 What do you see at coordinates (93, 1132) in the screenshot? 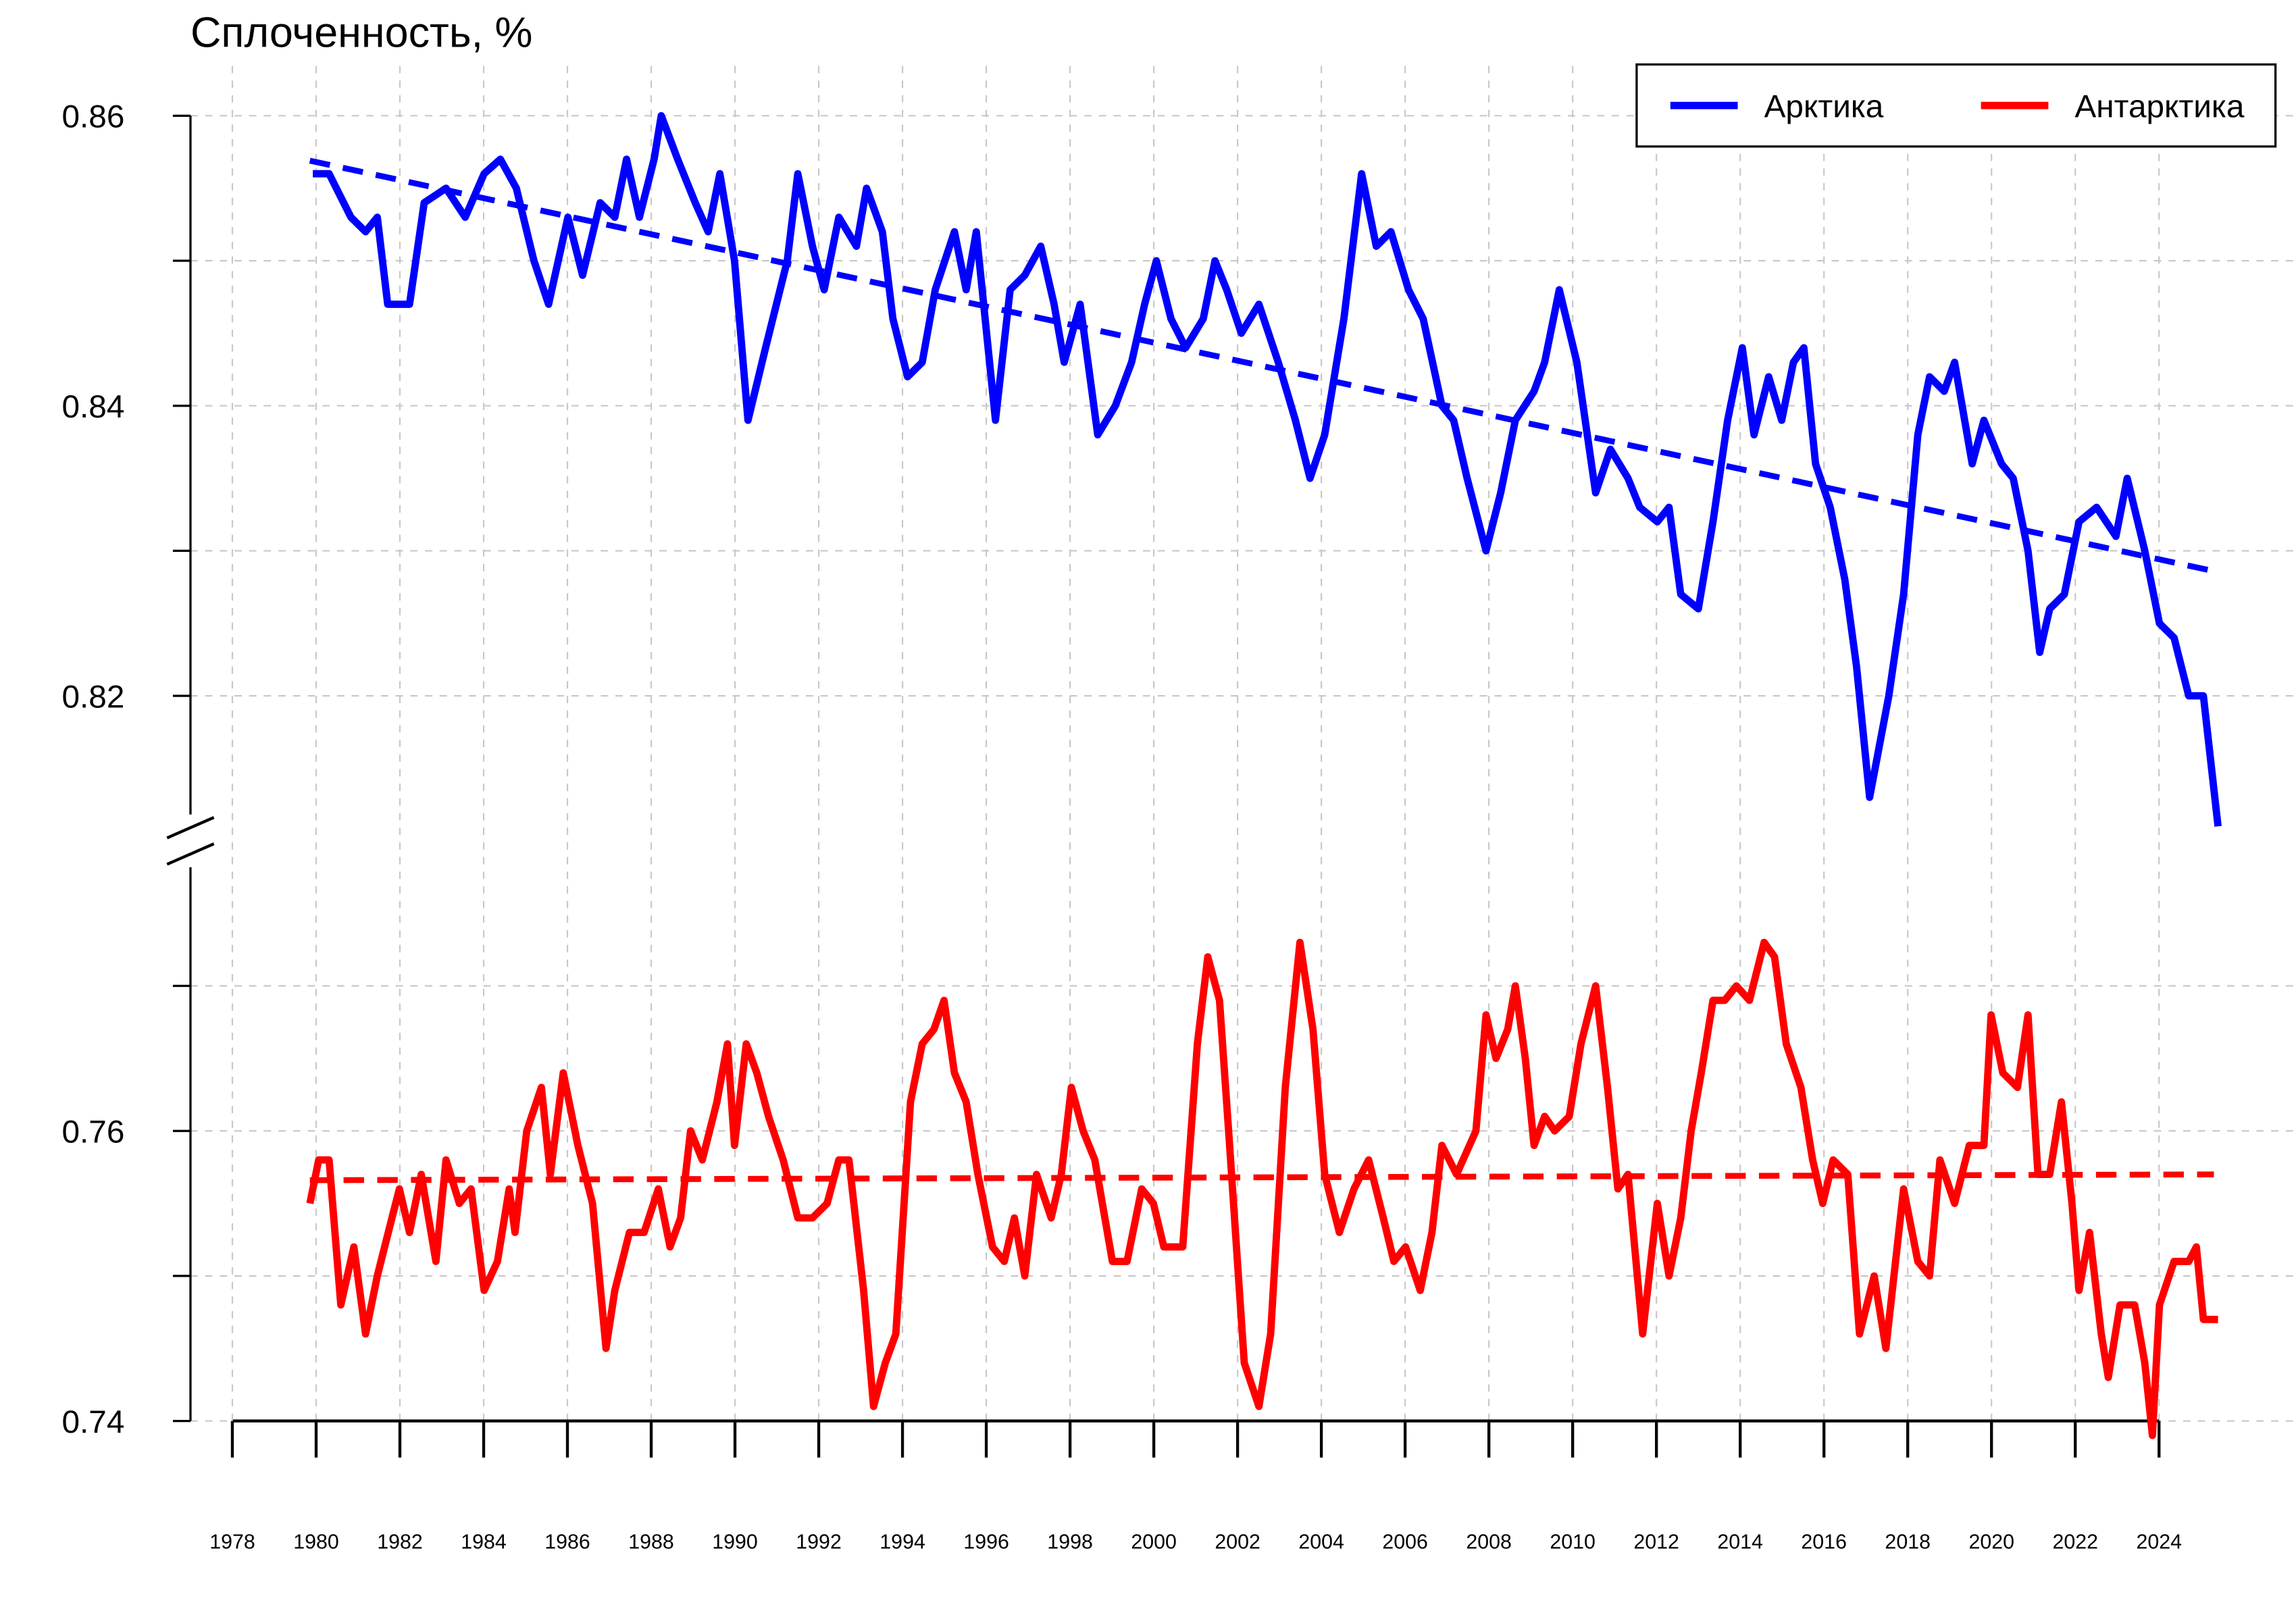
I see `y-tick-label: 0.76` at bounding box center [93, 1132].